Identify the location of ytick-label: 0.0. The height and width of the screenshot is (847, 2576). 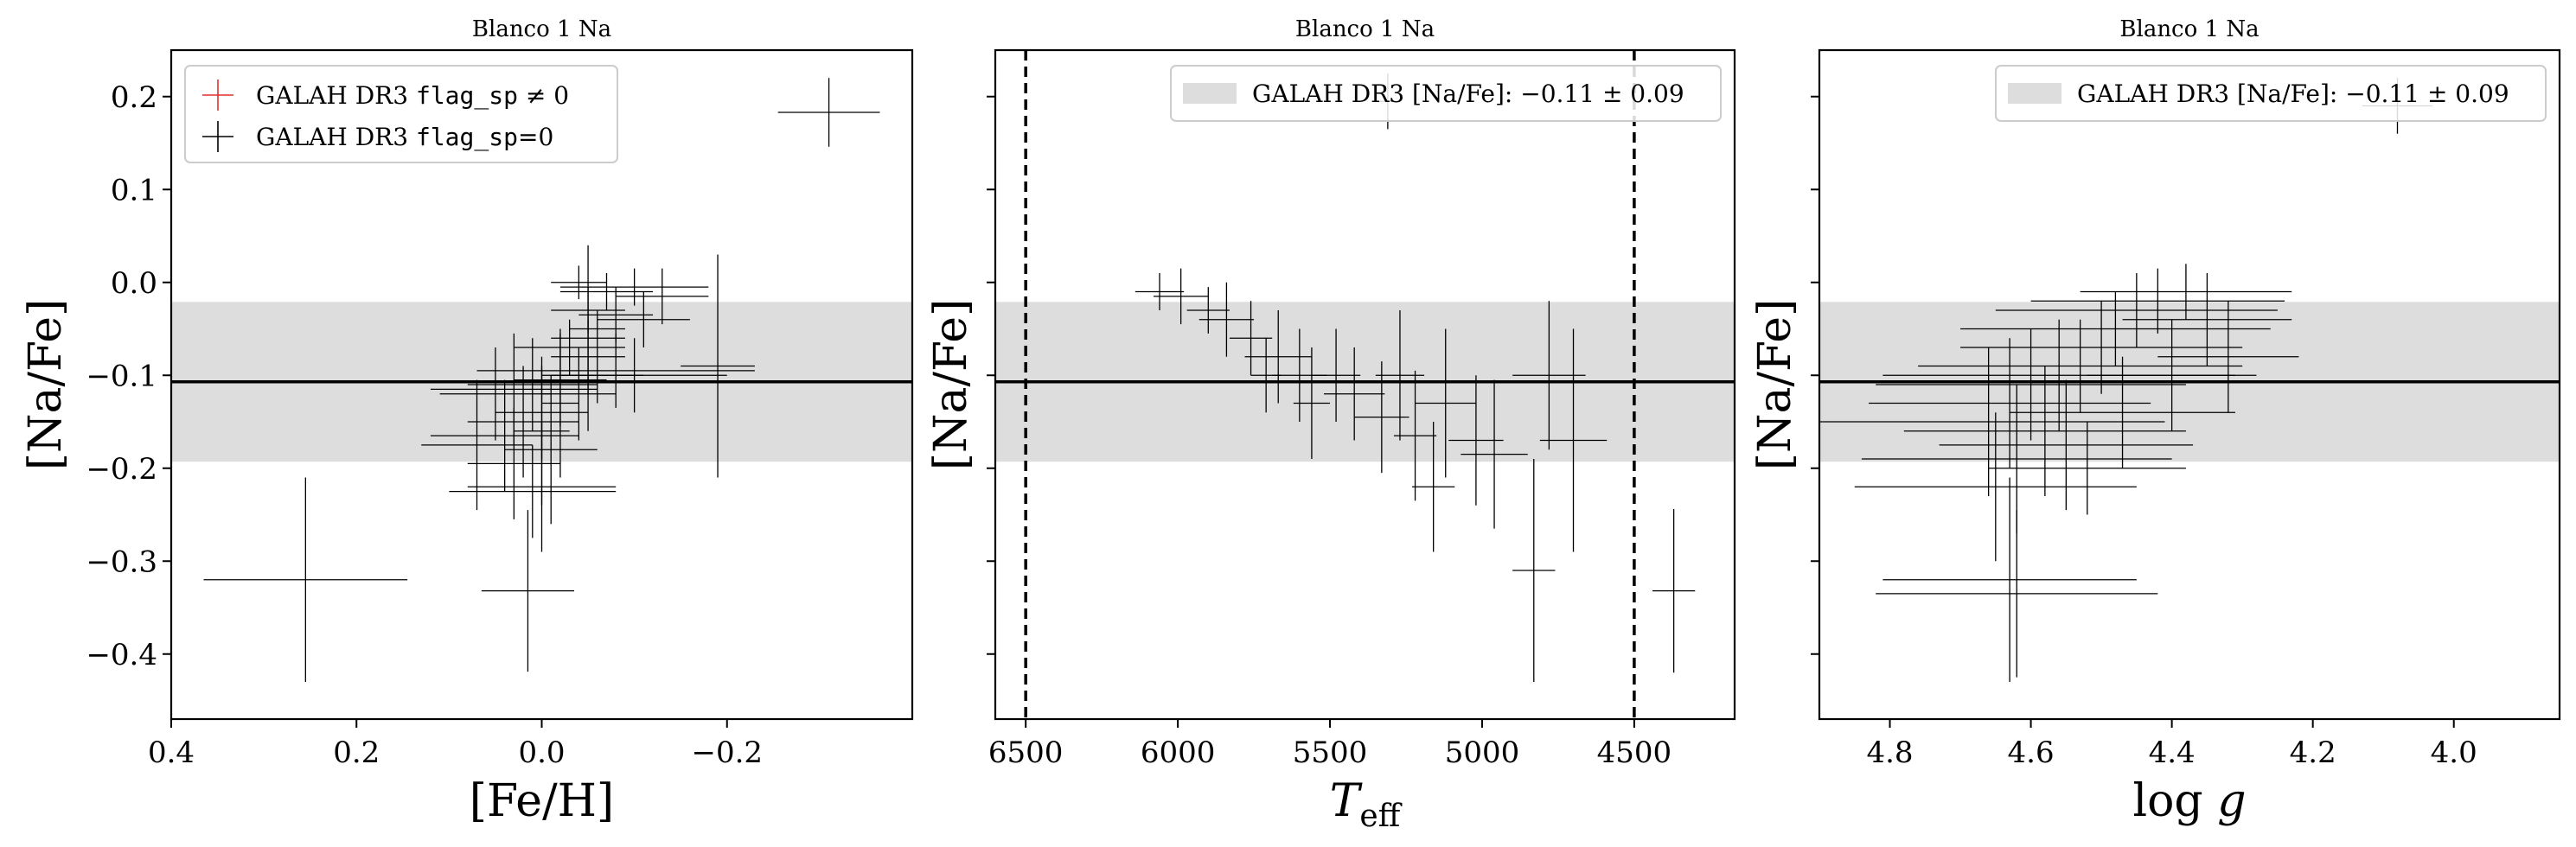
(134, 283).